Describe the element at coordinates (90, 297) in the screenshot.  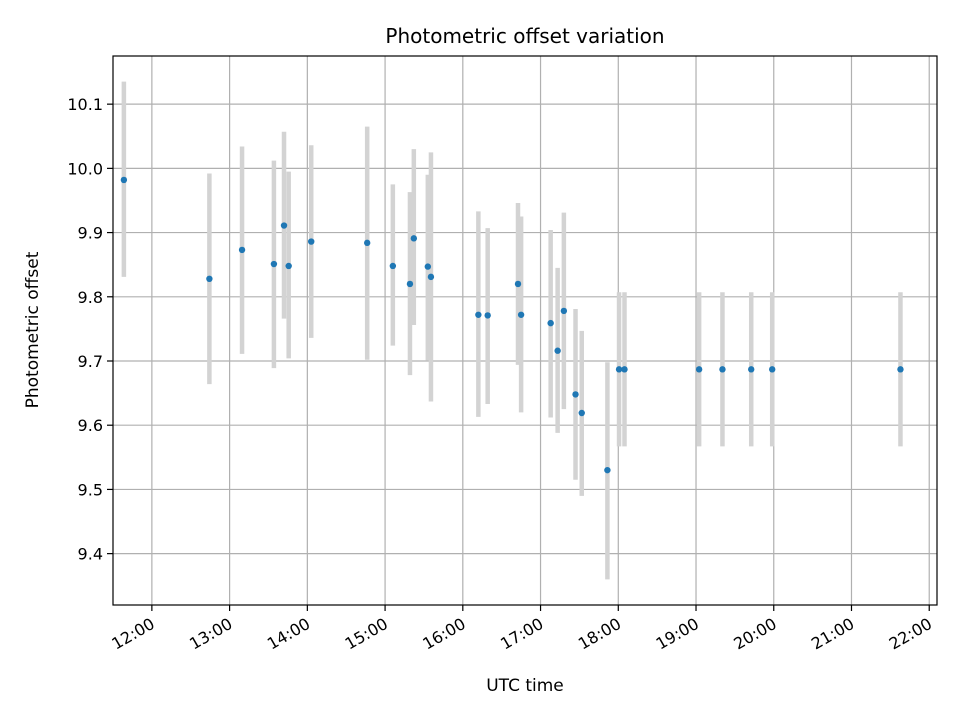
I see `y-tick-label: 9.8` at that location.